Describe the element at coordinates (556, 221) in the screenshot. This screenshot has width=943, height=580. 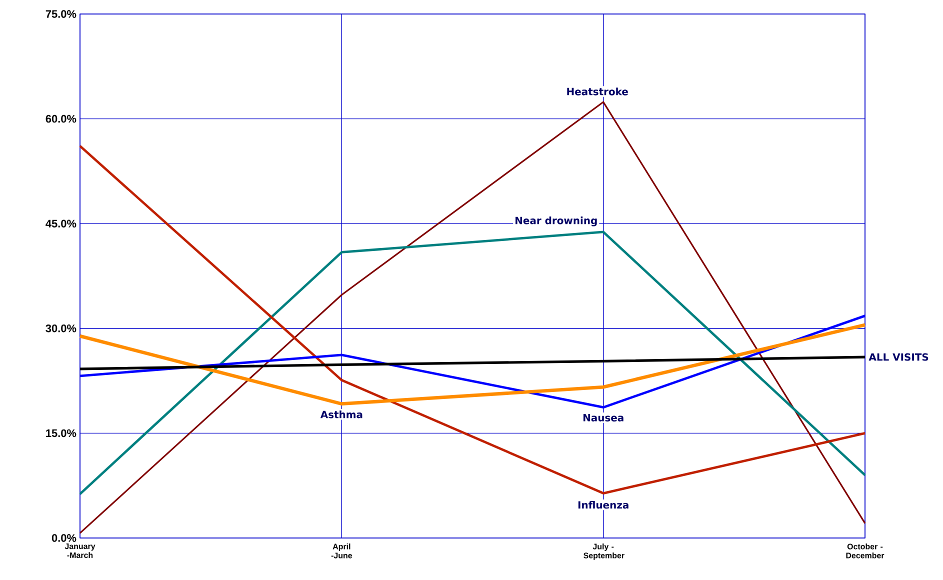
I see `series-label: Near drowning` at that location.